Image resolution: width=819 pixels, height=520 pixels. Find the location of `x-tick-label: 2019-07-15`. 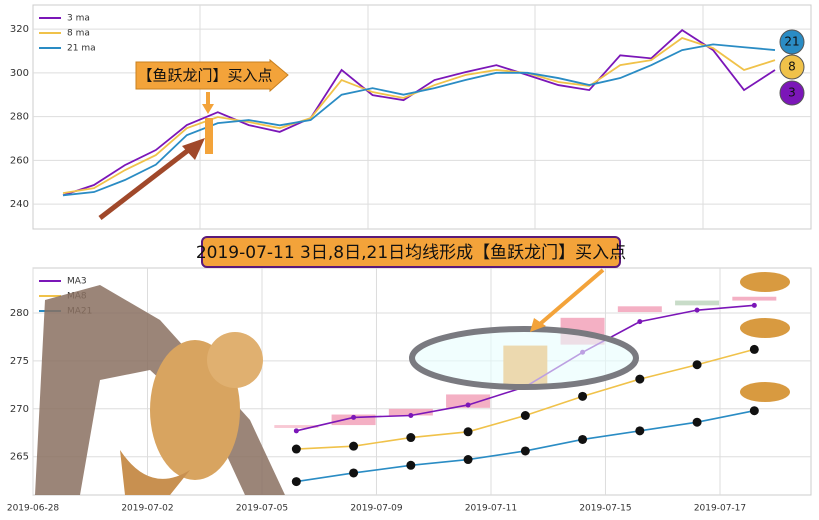

x-tick-label: 2019-07-15 is located at coordinates (605, 509).